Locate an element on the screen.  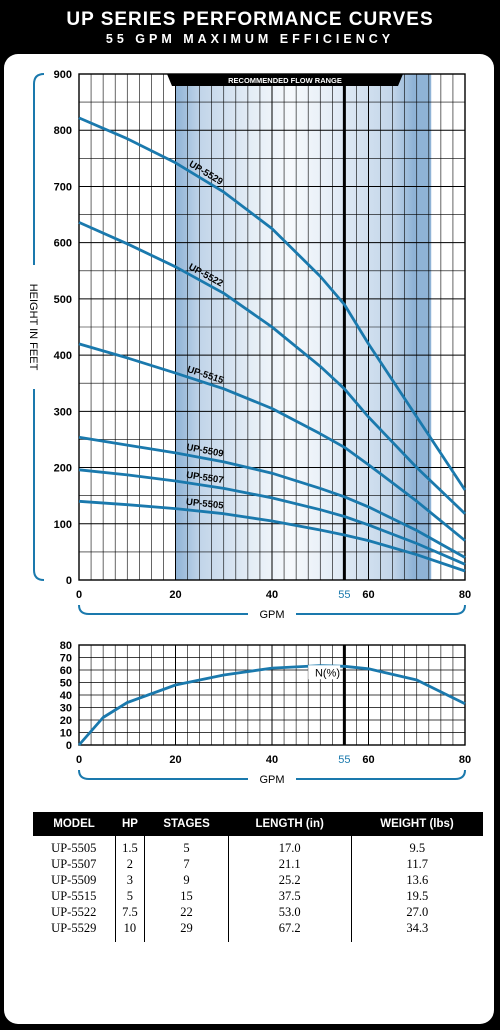
table-cell: 7 is located at coordinates (186, 864).